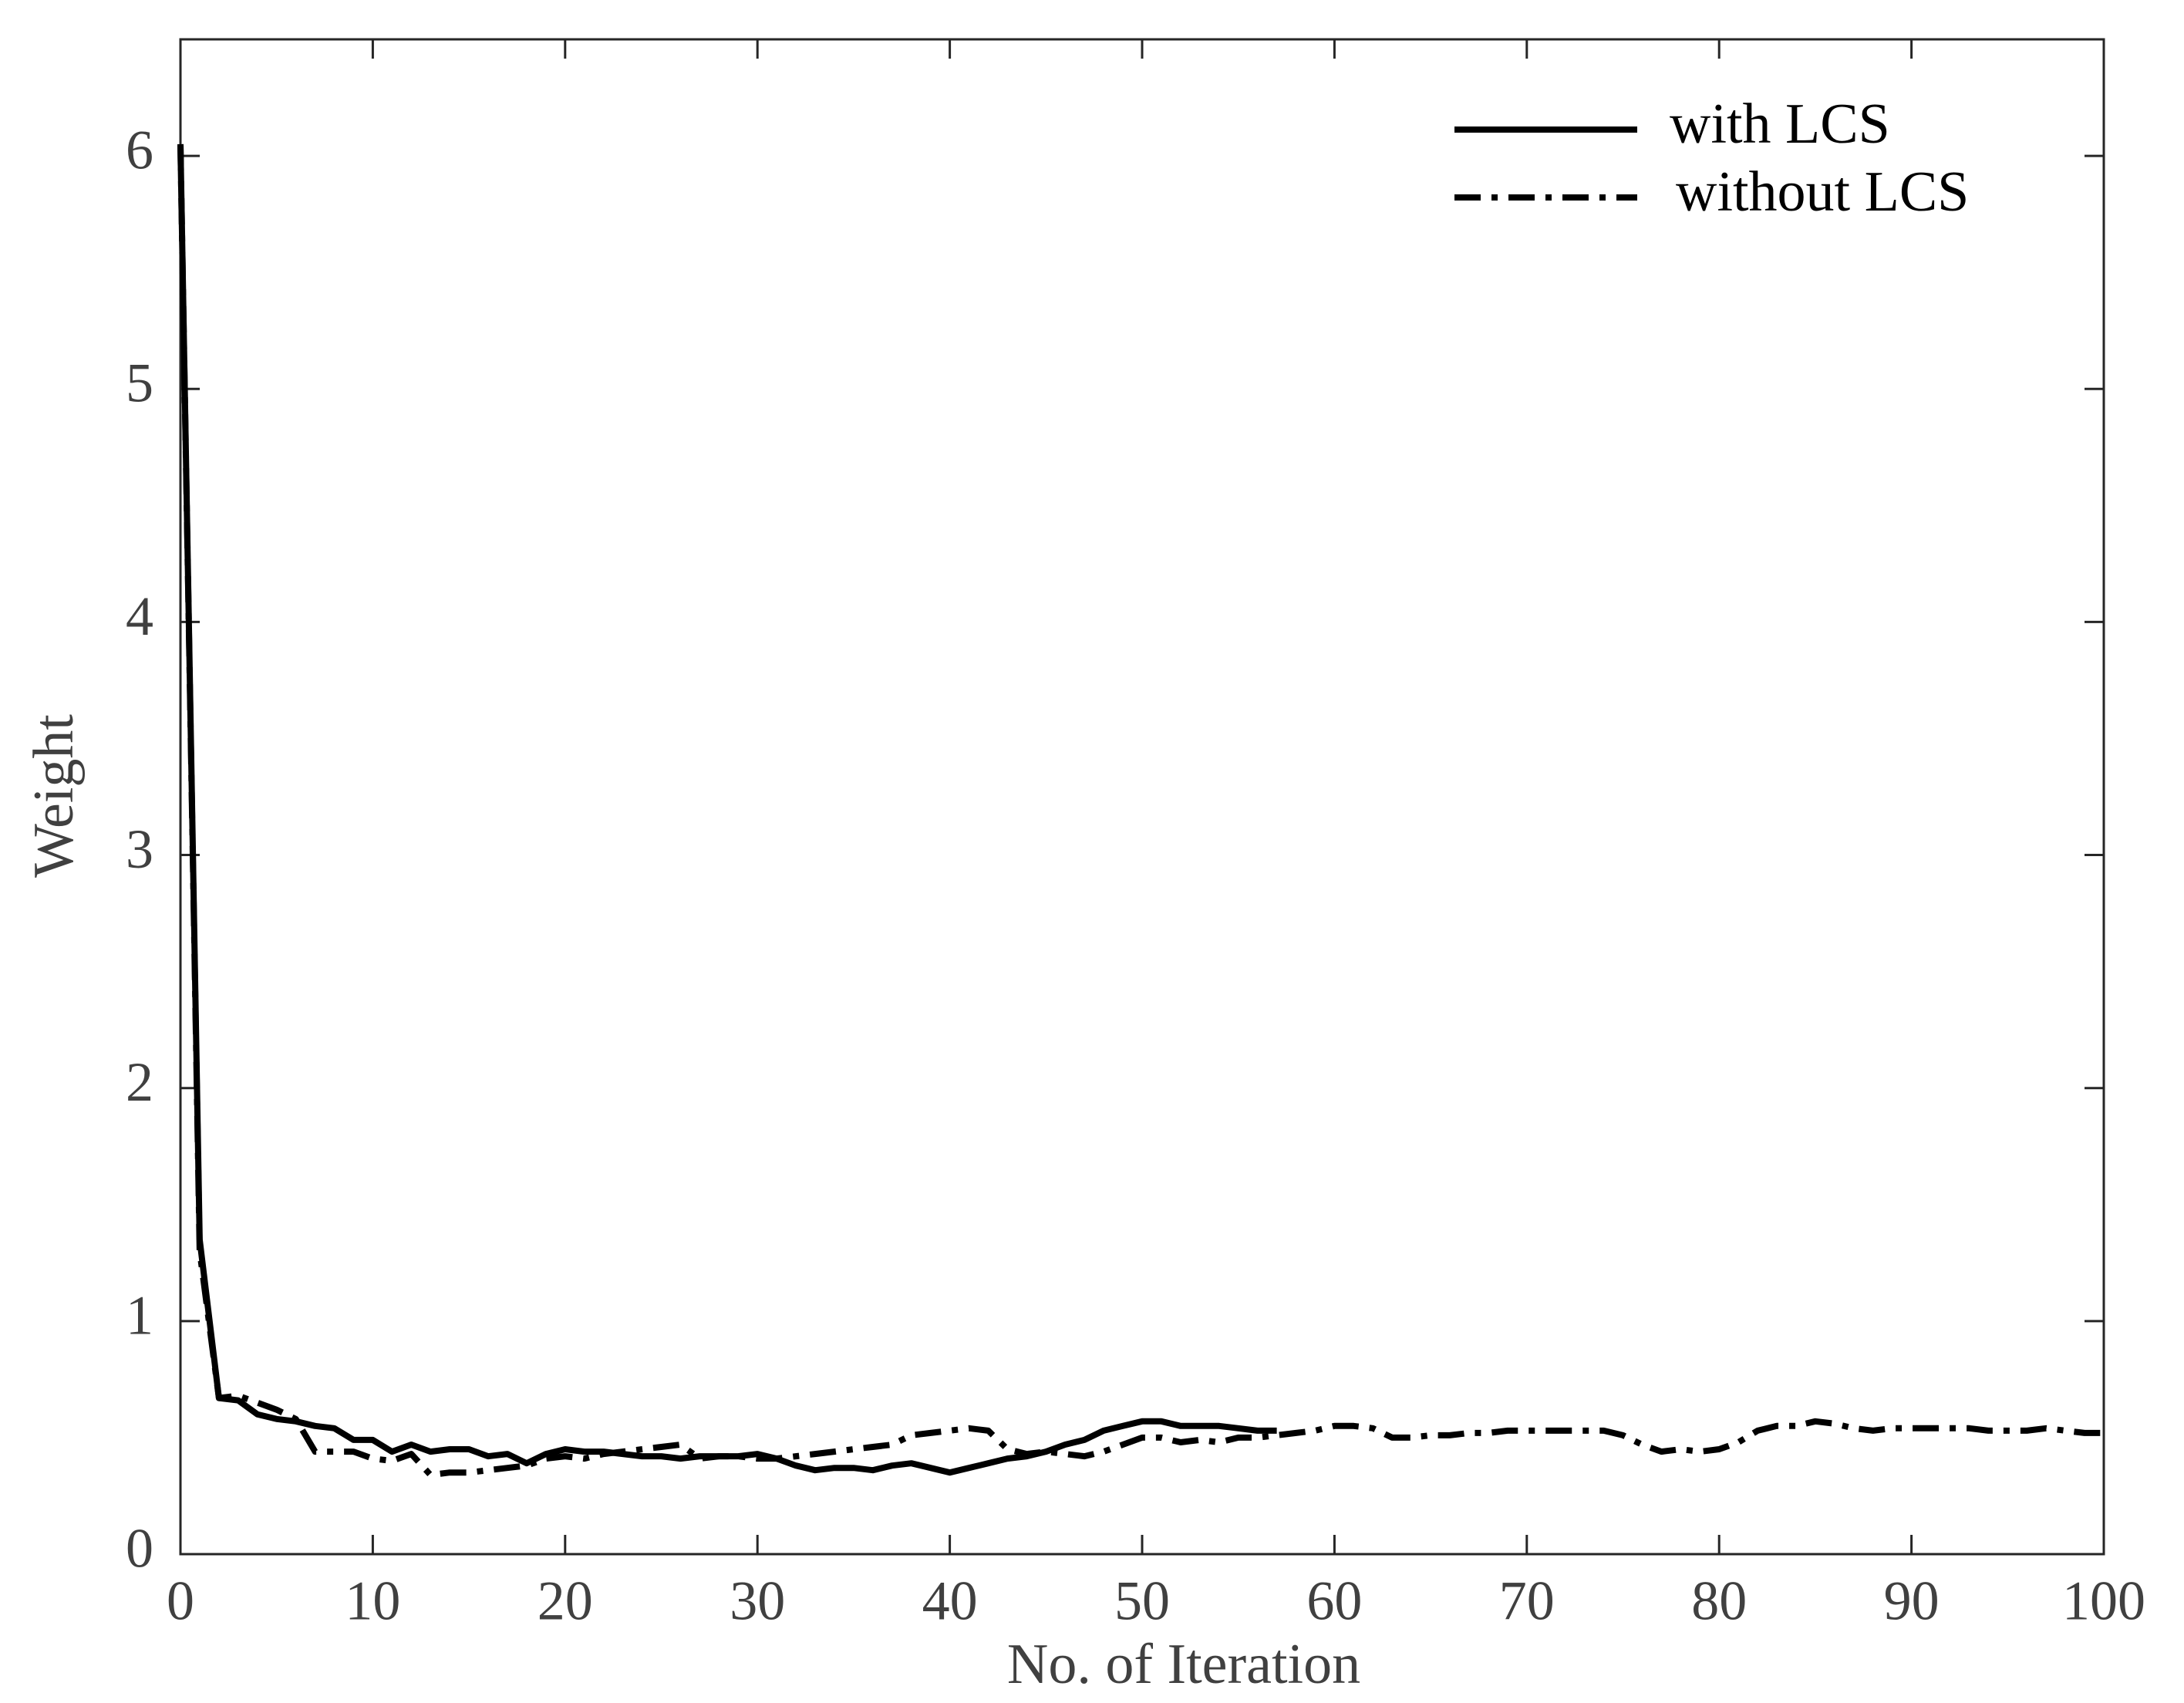  I want to click on y-tick-label: 4, so click(140, 616).